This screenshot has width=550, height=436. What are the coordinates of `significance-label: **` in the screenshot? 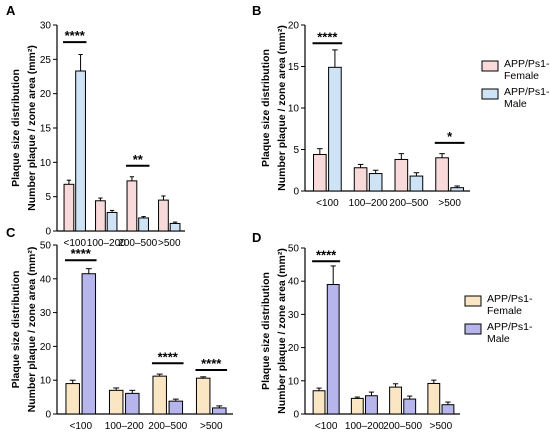 It's located at (138, 159).